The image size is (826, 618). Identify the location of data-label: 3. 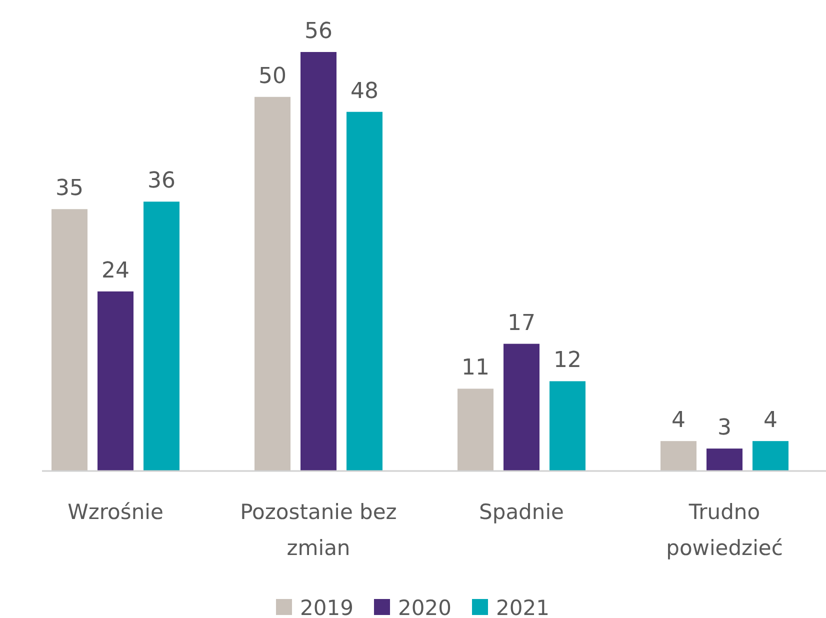
(725, 428).